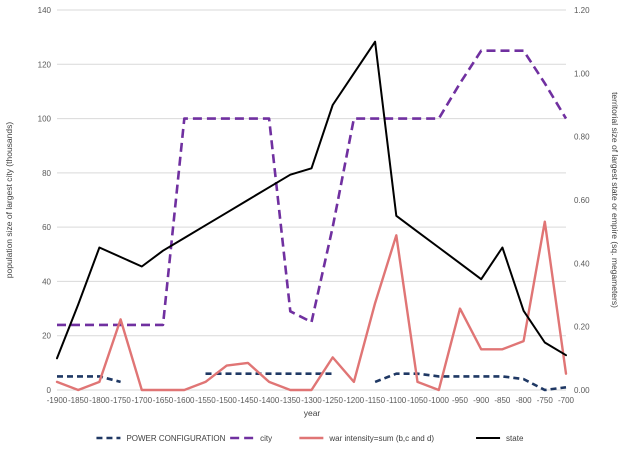 The image size is (624, 453). I want to click on x-tick-label: -1850, so click(78, 400).